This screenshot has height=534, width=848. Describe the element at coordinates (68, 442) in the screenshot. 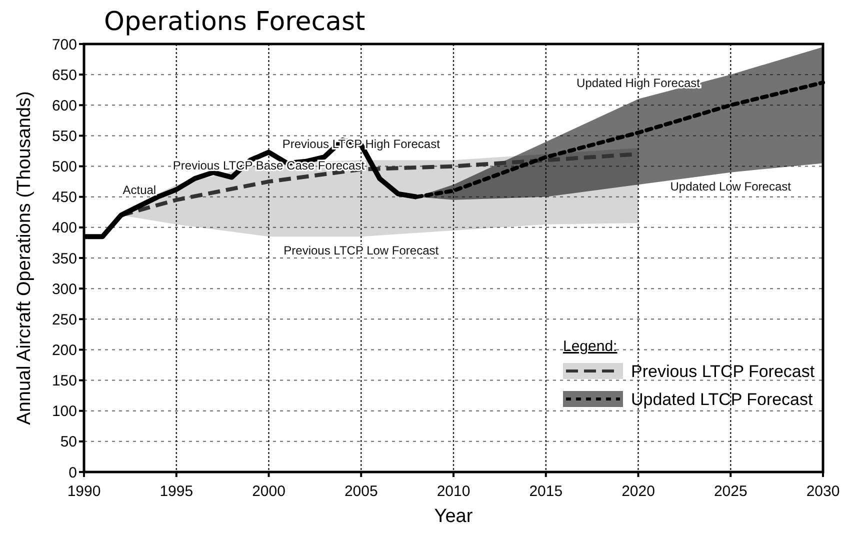

I see `y-tick-label: 50` at that location.